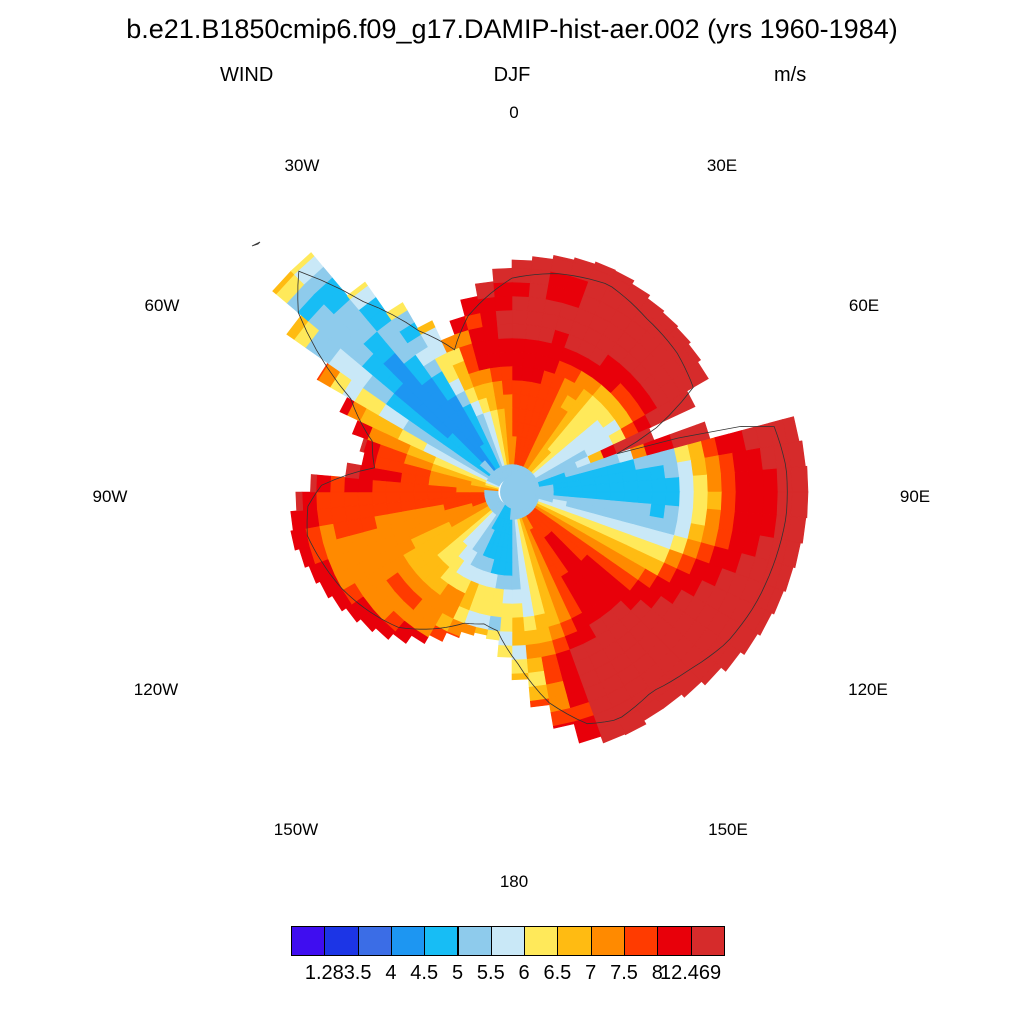 Image resolution: width=1024 pixels, height=1024 pixels. Describe the element at coordinates (391, 973) in the screenshot. I see `colorbar-label: 4` at that location.